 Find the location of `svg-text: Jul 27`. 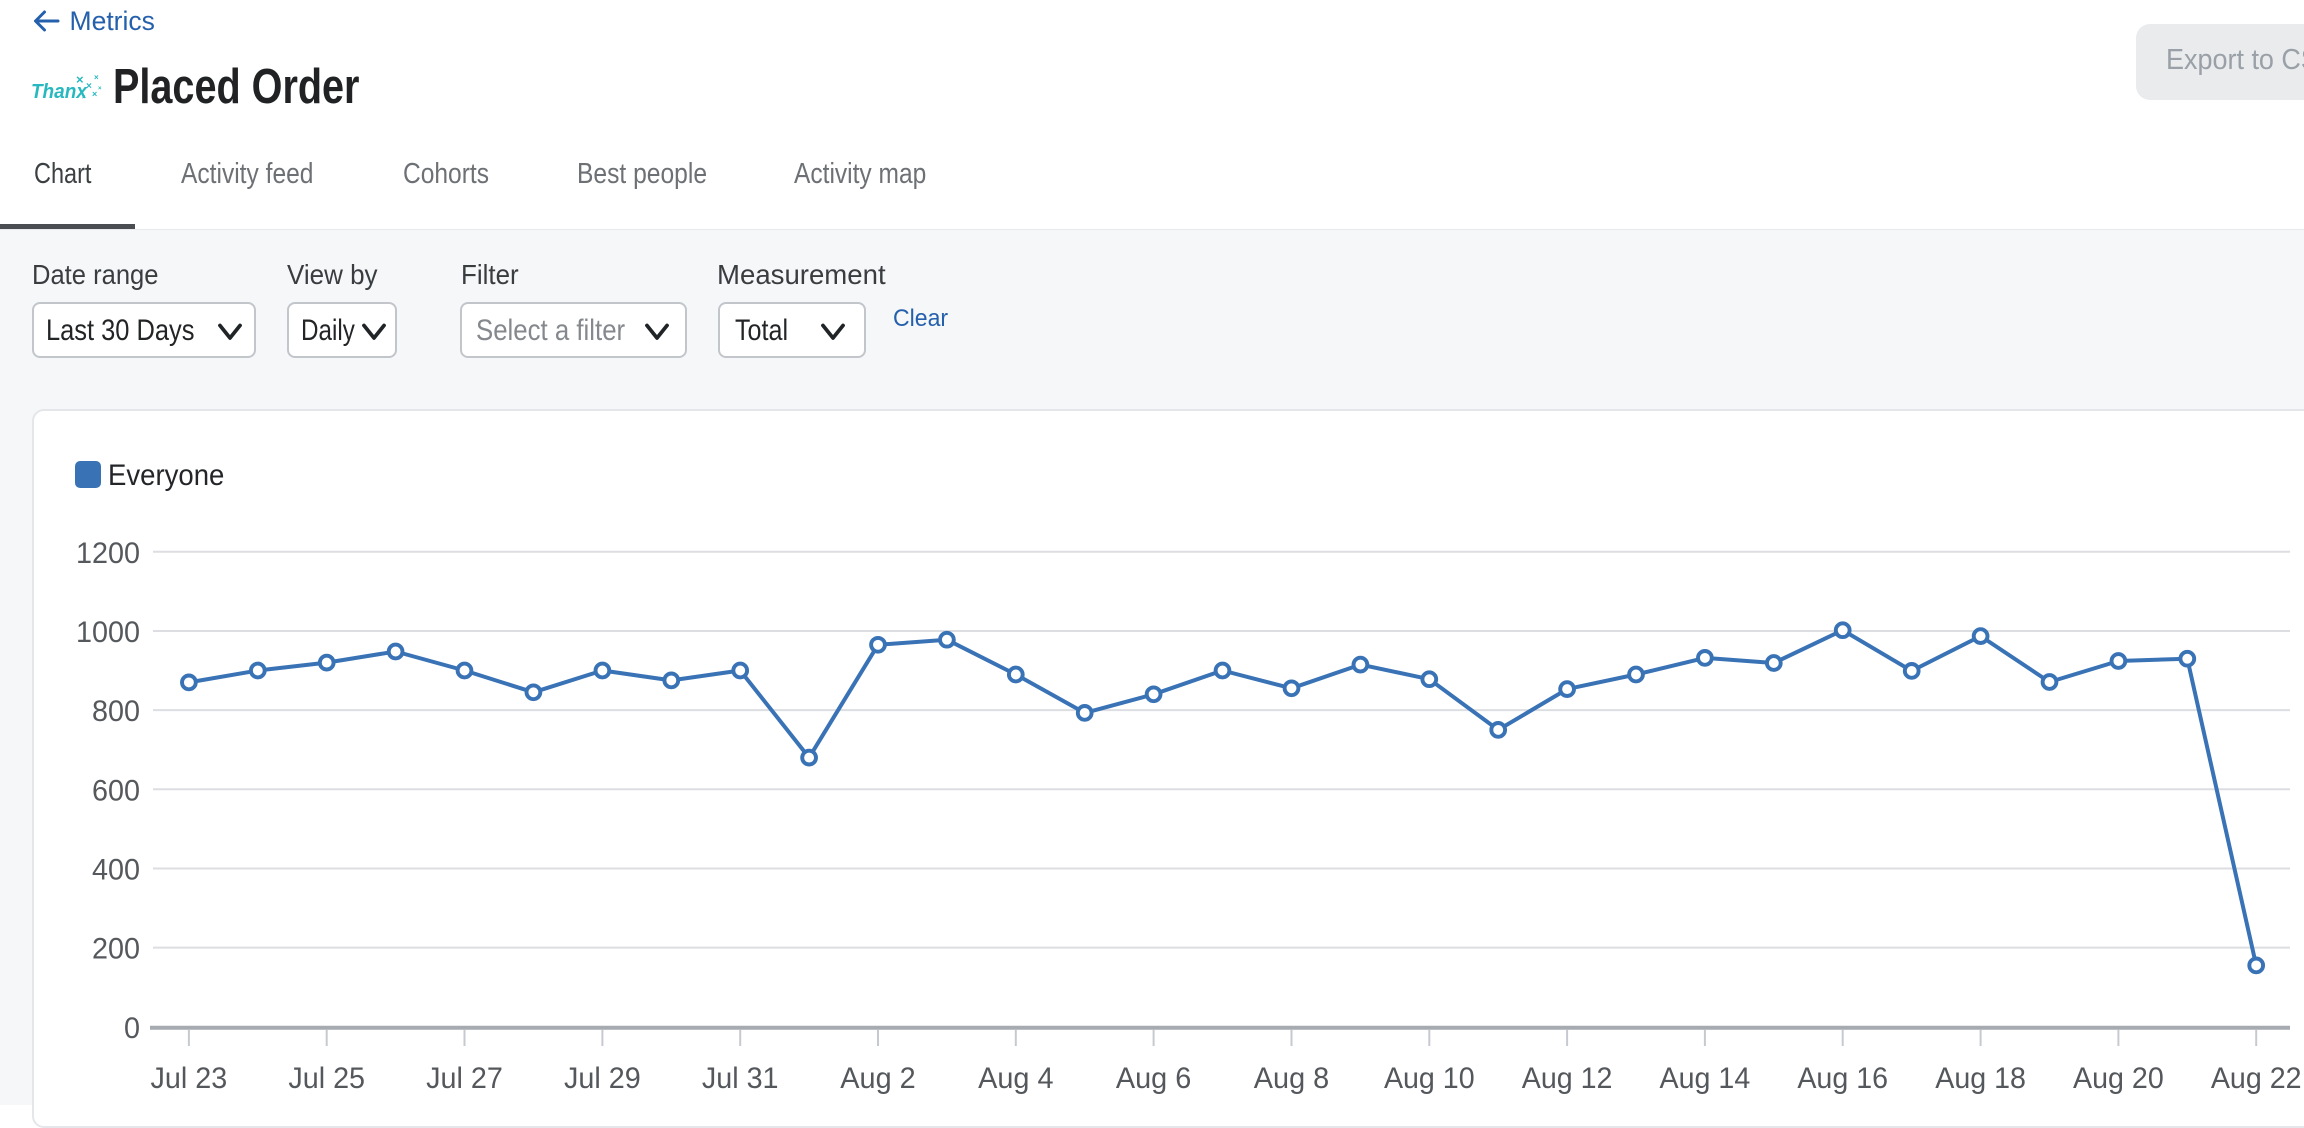

svg-text: Jul 27 is located at coordinates (464, 1078).